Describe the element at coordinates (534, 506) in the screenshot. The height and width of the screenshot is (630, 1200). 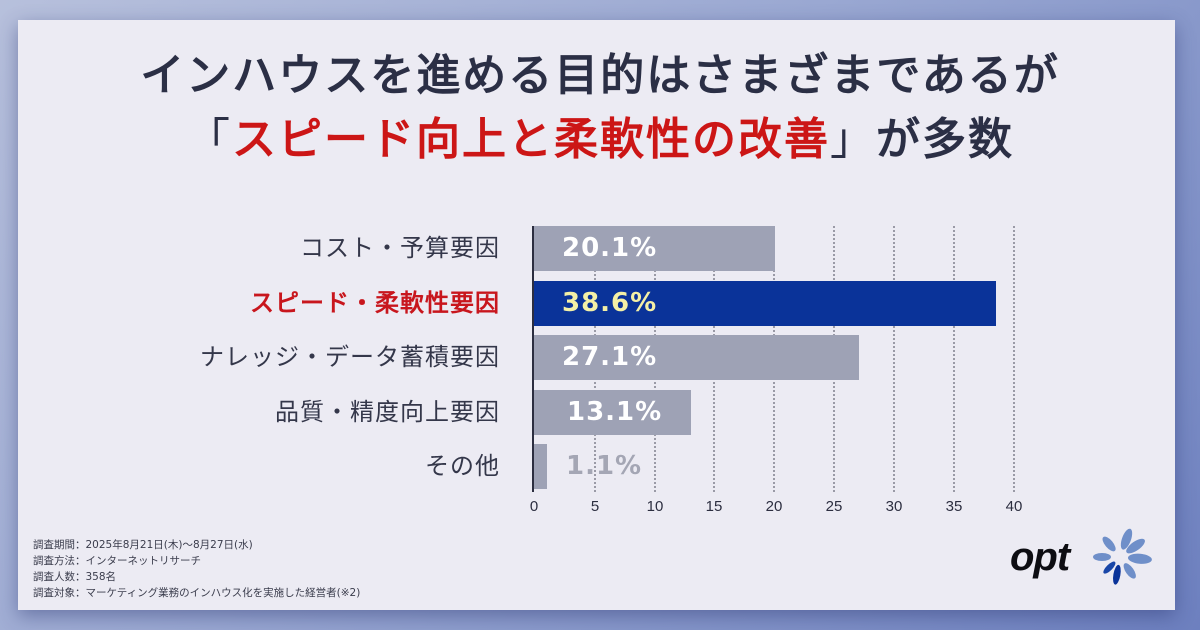
I see `x-tick-0: 0` at that location.